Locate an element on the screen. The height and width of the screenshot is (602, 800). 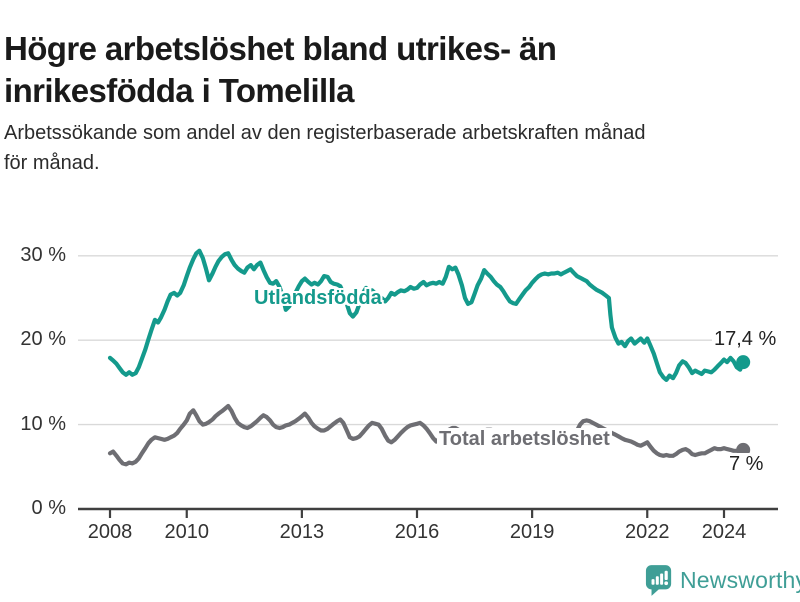
x-axis-label: 2024 is located at coordinates (724, 532).